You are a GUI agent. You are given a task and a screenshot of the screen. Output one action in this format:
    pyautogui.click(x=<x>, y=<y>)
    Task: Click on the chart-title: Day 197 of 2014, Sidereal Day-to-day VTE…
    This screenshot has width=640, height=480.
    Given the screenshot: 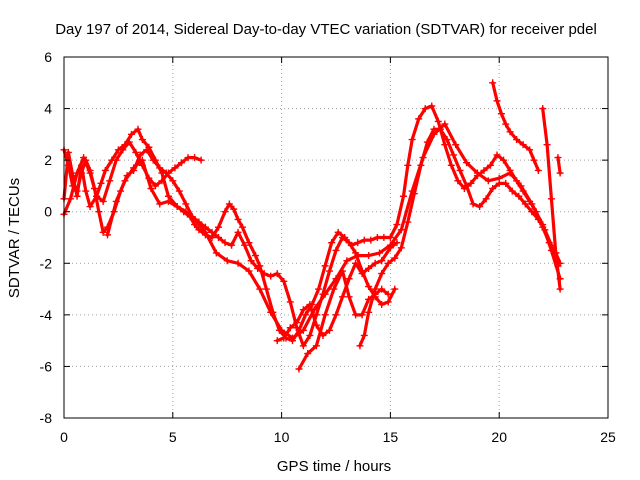 What is the action you would take?
    pyautogui.click(x=326, y=29)
    